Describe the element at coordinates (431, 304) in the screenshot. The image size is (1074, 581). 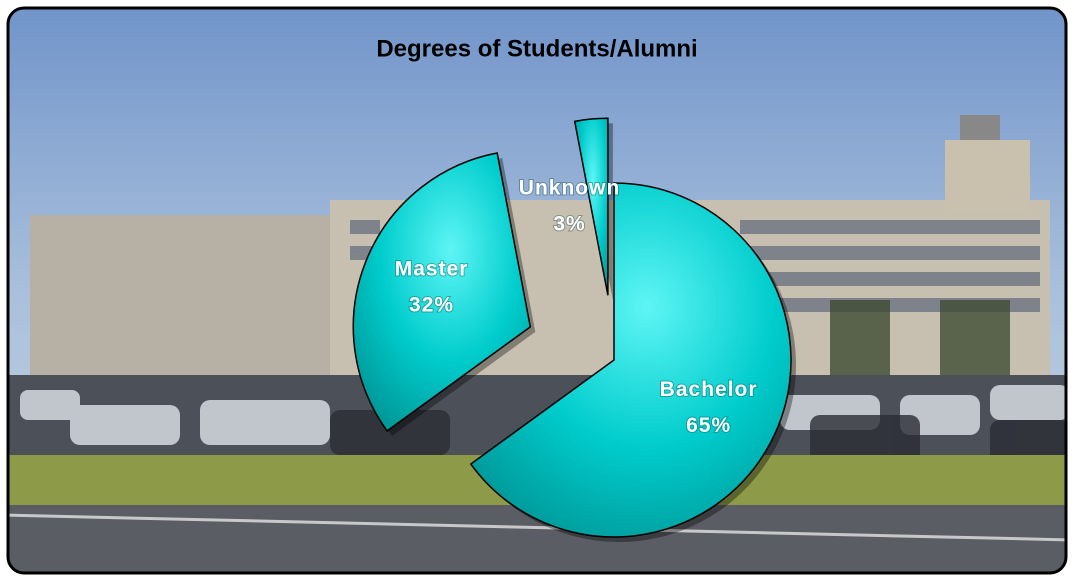
I see `slice-value-label: 32%` at that location.